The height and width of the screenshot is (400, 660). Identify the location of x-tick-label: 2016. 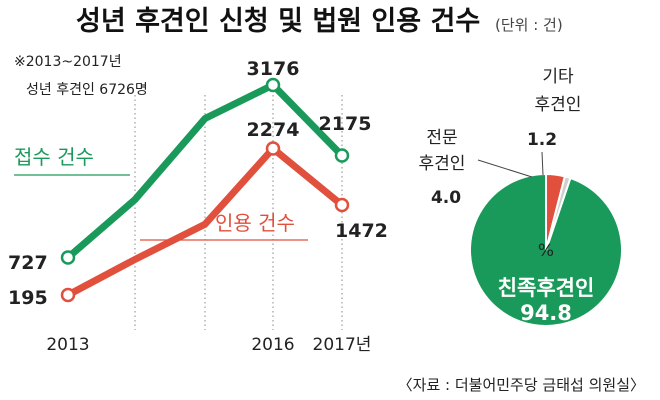
(272, 345).